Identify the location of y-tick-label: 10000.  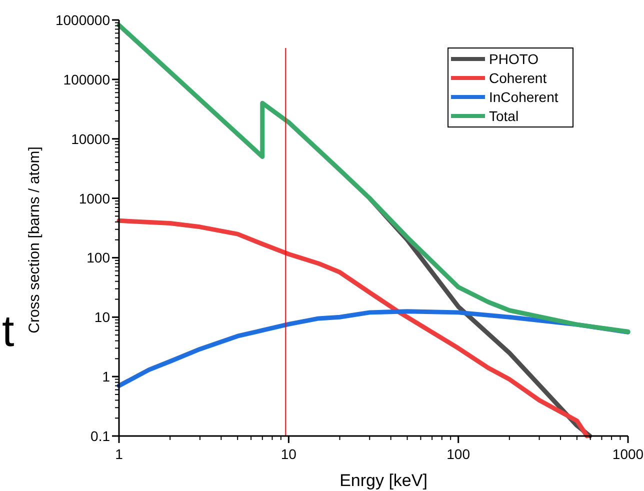
(90, 138).